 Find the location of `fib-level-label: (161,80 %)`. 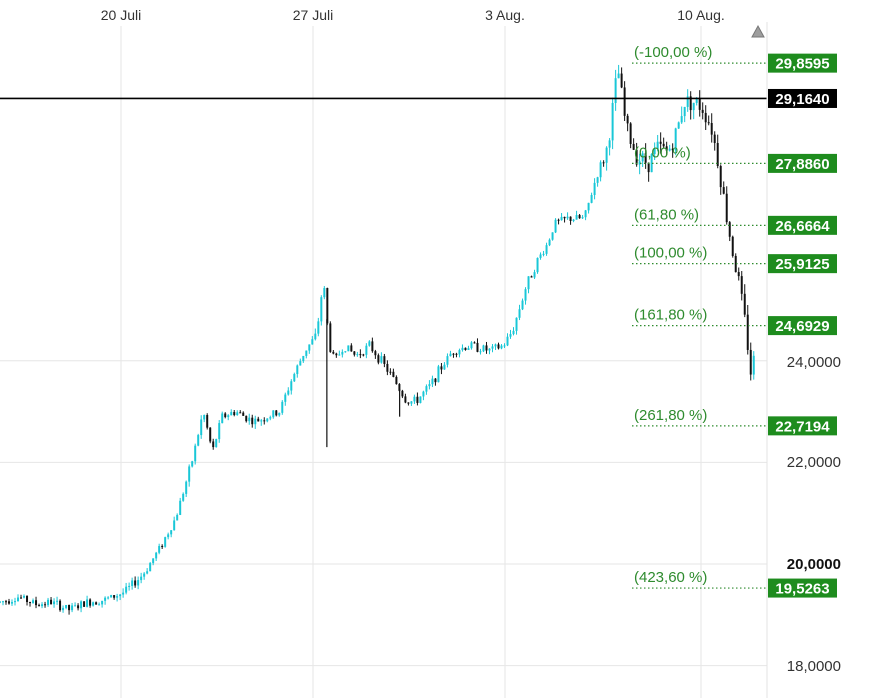

fib-level-label: (161,80 %) is located at coordinates (670, 315).